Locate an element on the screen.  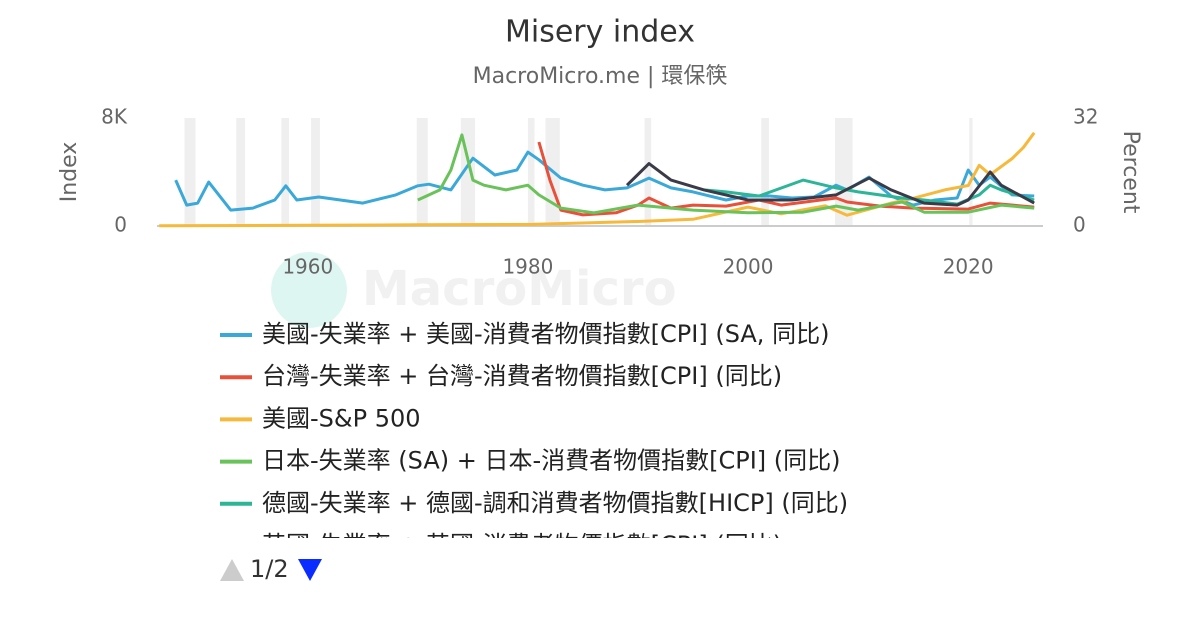
legend-page: 1/2 is located at coordinates (269, 569).